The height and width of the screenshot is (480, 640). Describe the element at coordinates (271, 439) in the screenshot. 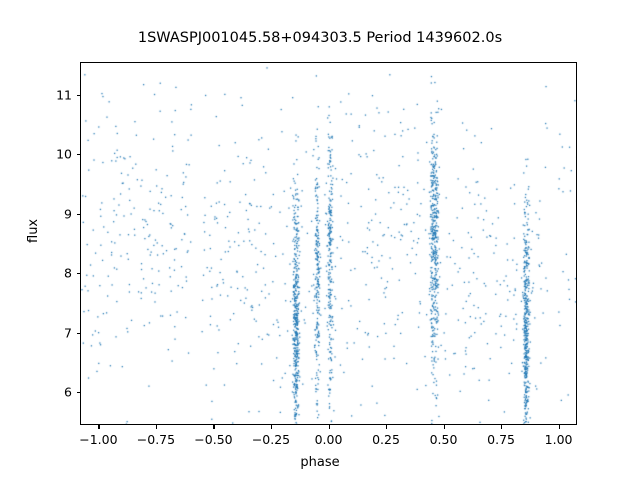

I see `x-tick-label: −0.25` at that location.